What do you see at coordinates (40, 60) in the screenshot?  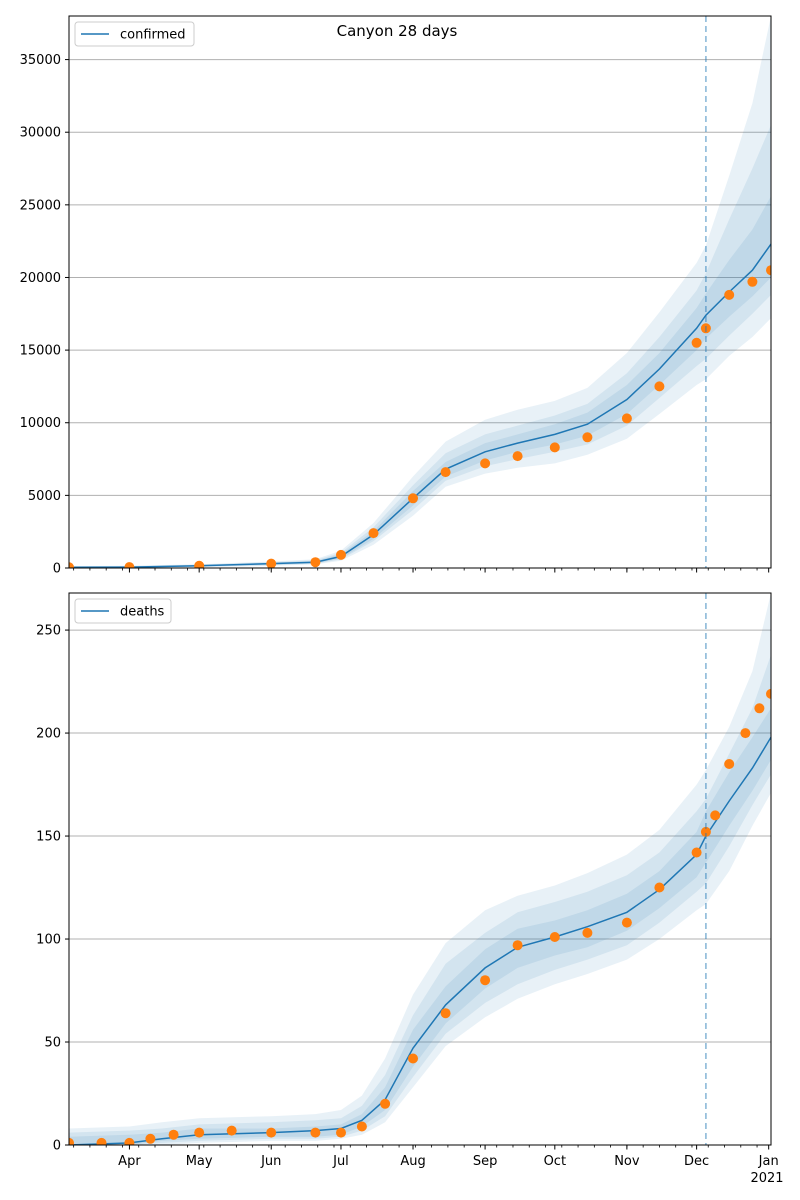 I see `y-tick-label: 35000` at bounding box center [40, 60].